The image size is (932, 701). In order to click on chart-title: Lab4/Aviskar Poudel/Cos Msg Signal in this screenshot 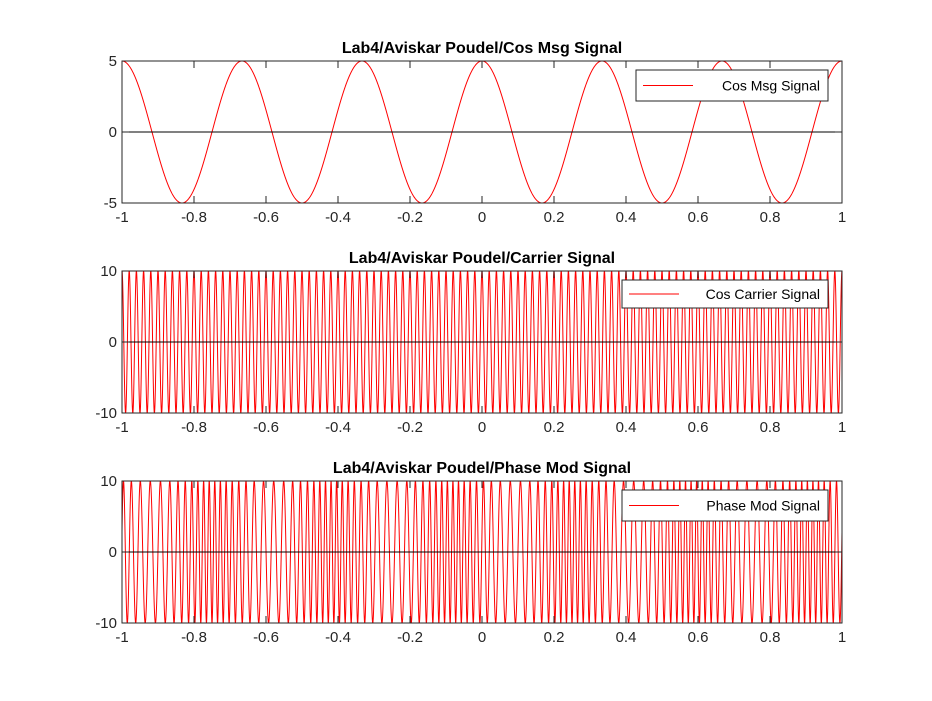, I will do `click(482, 48)`.